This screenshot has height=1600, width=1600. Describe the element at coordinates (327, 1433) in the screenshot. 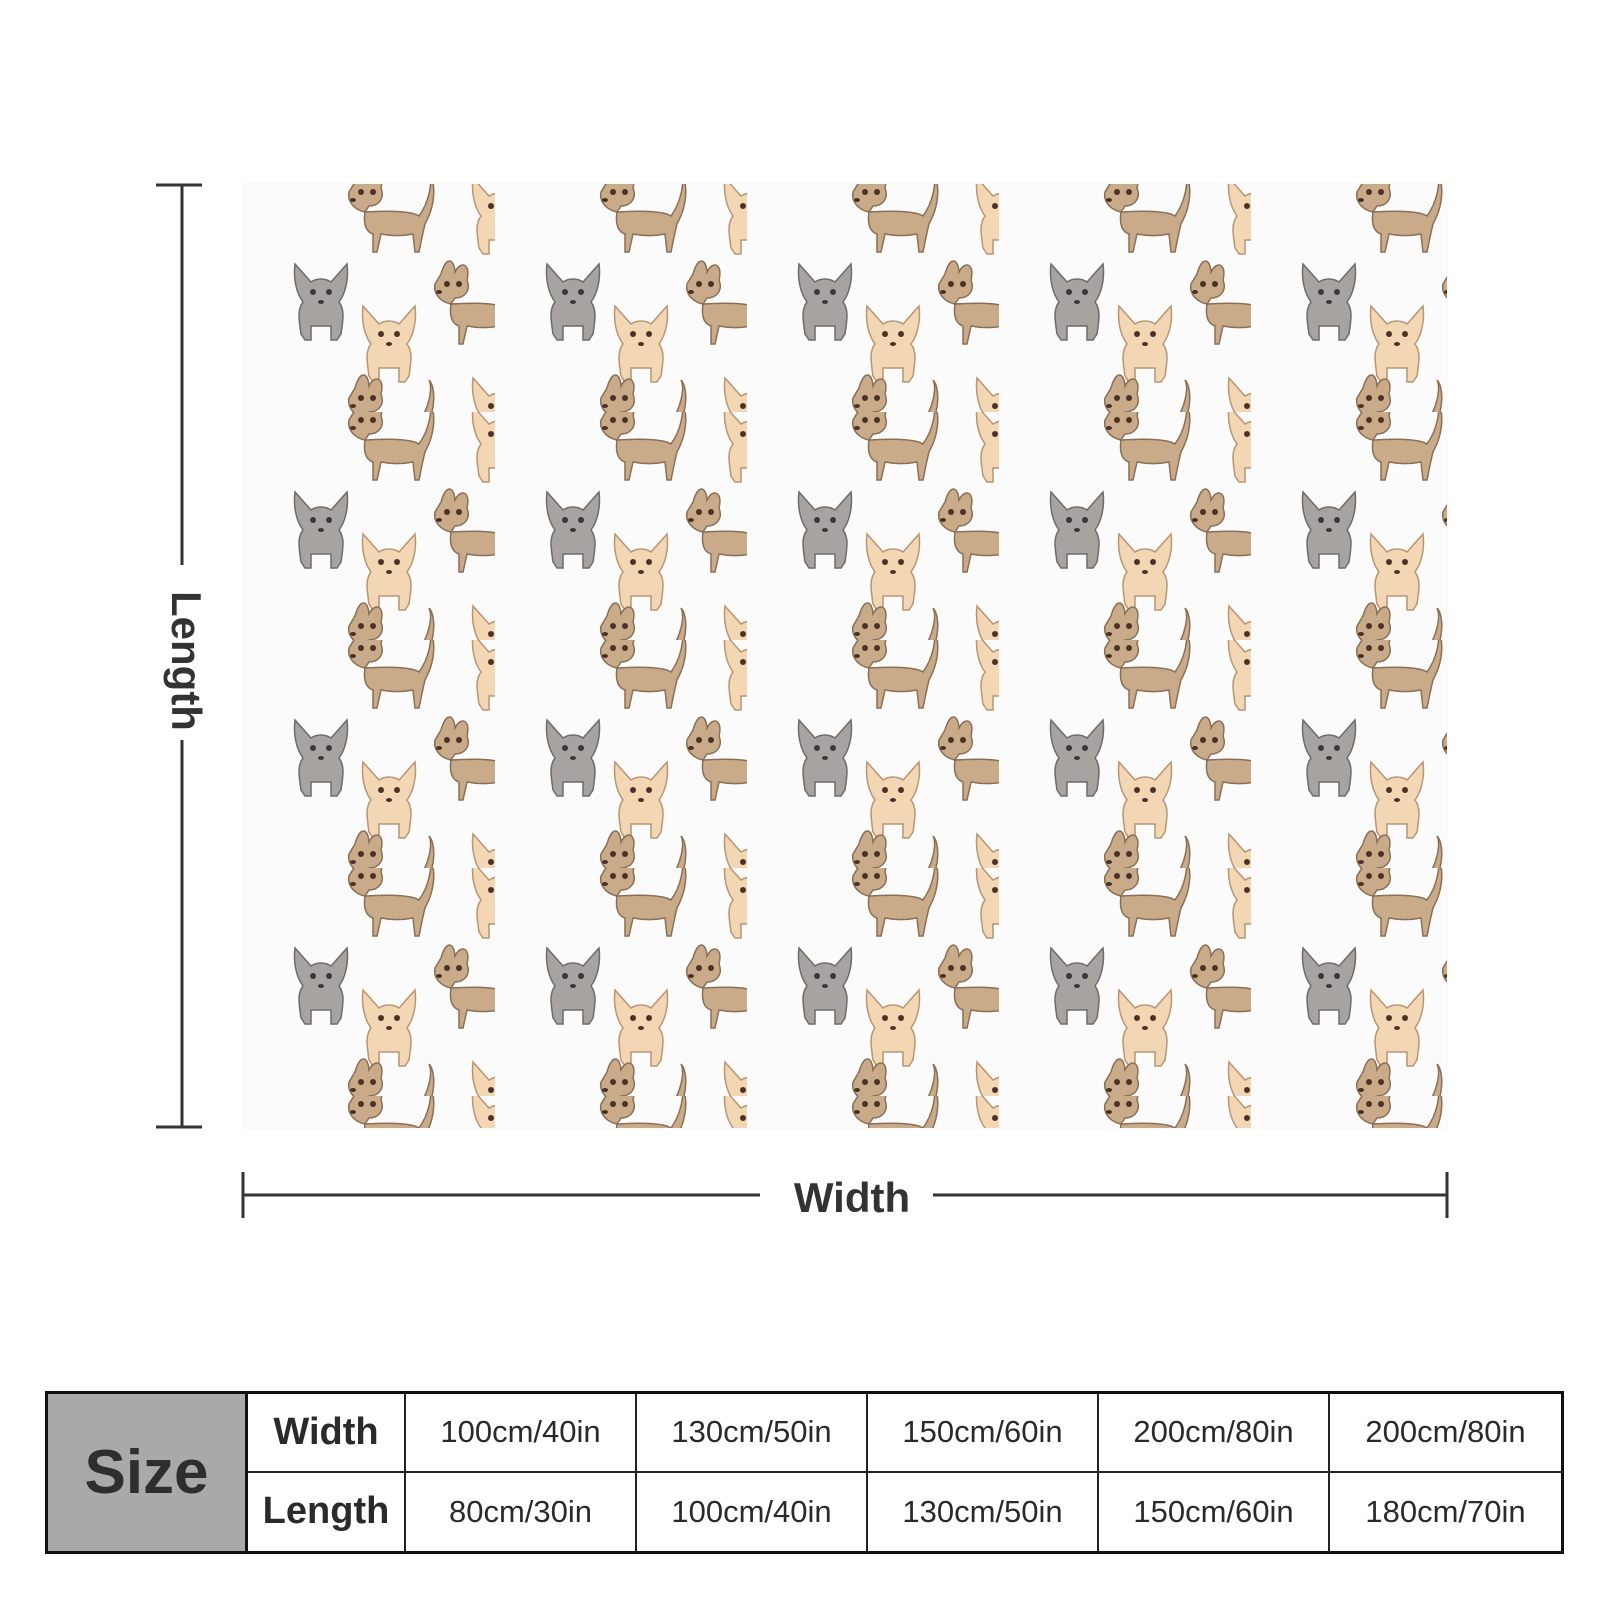

I see `row-label-width: Width` at that location.